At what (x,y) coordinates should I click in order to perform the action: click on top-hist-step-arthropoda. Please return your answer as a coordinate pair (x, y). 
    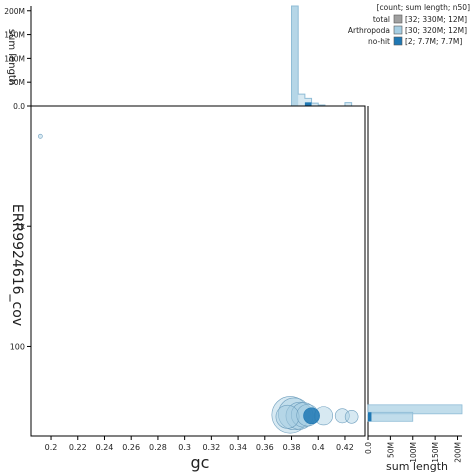
    Looking at the image, I should click on (325, 56).